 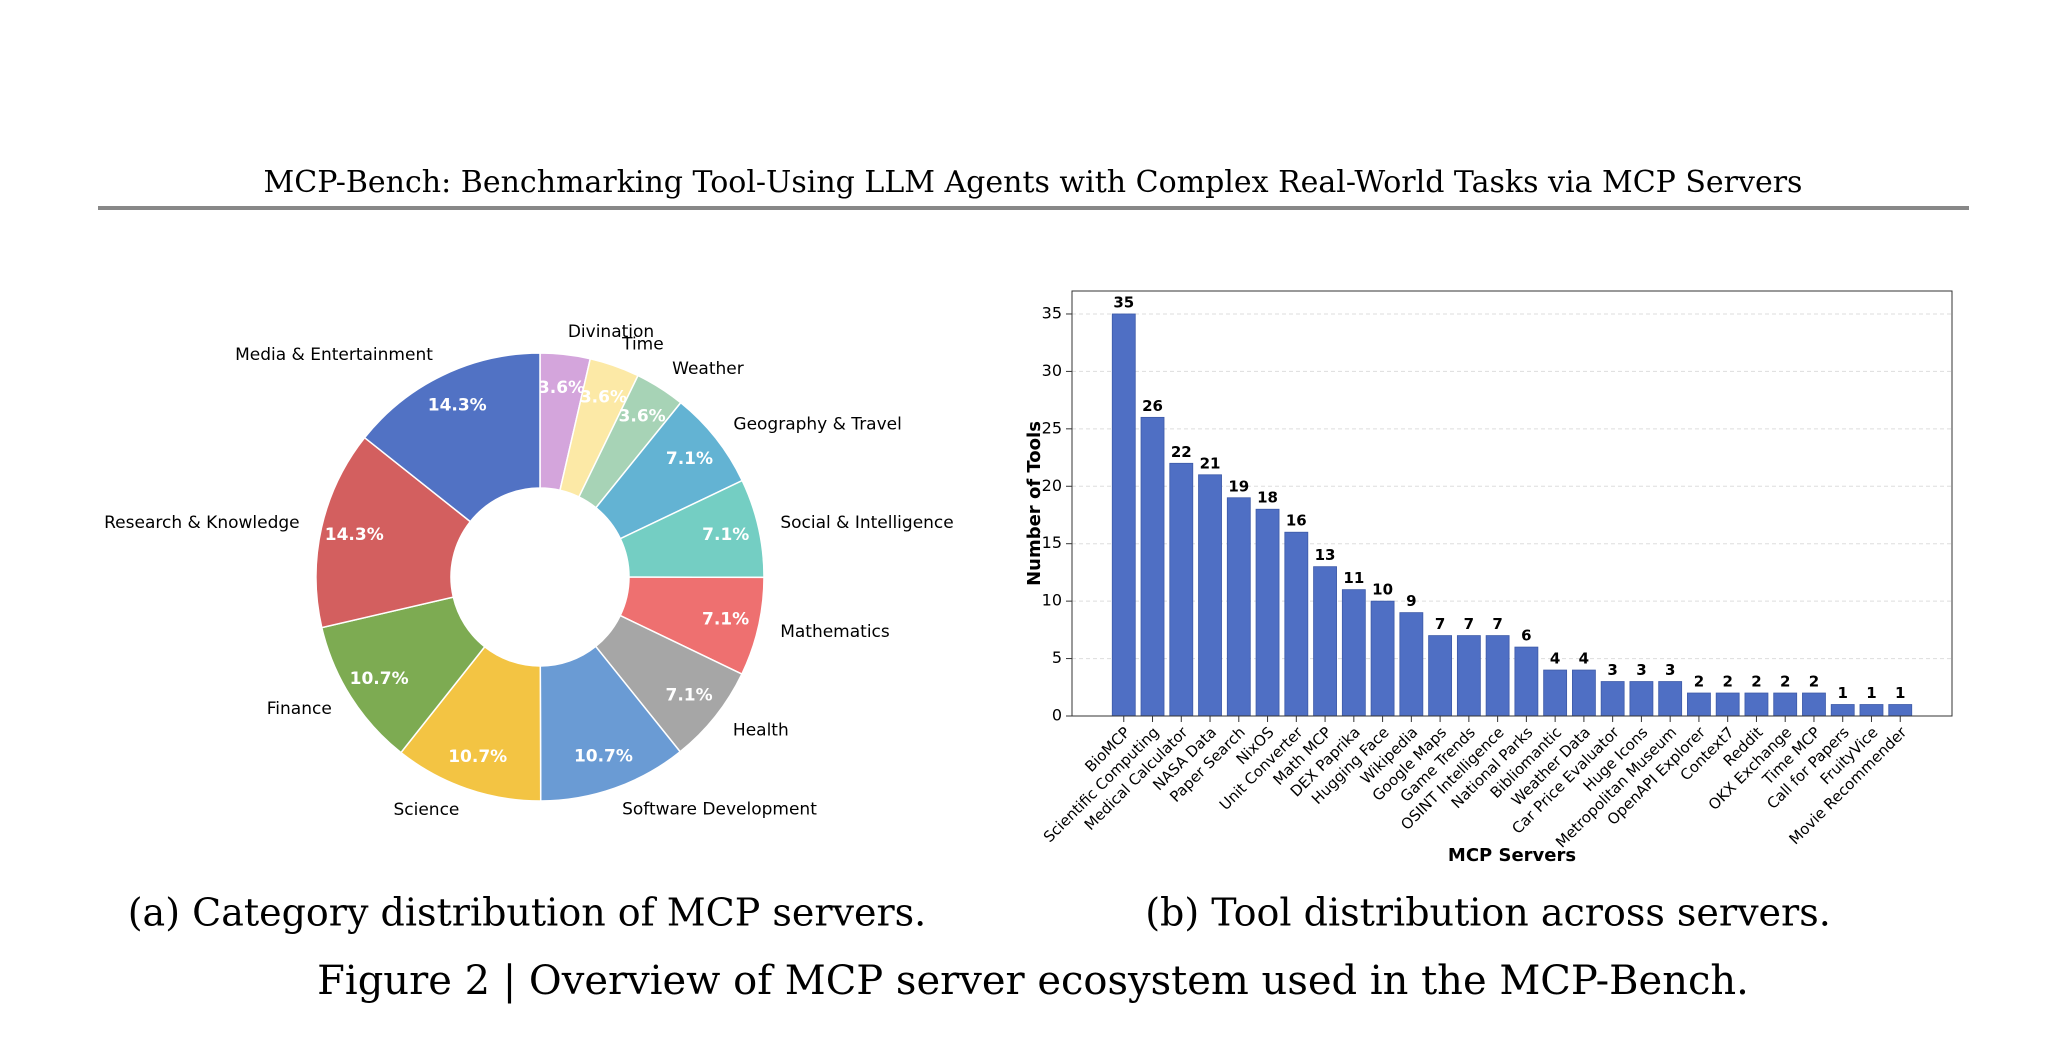 I want to click on bar-value-label: 26, so click(x=1152, y=406).